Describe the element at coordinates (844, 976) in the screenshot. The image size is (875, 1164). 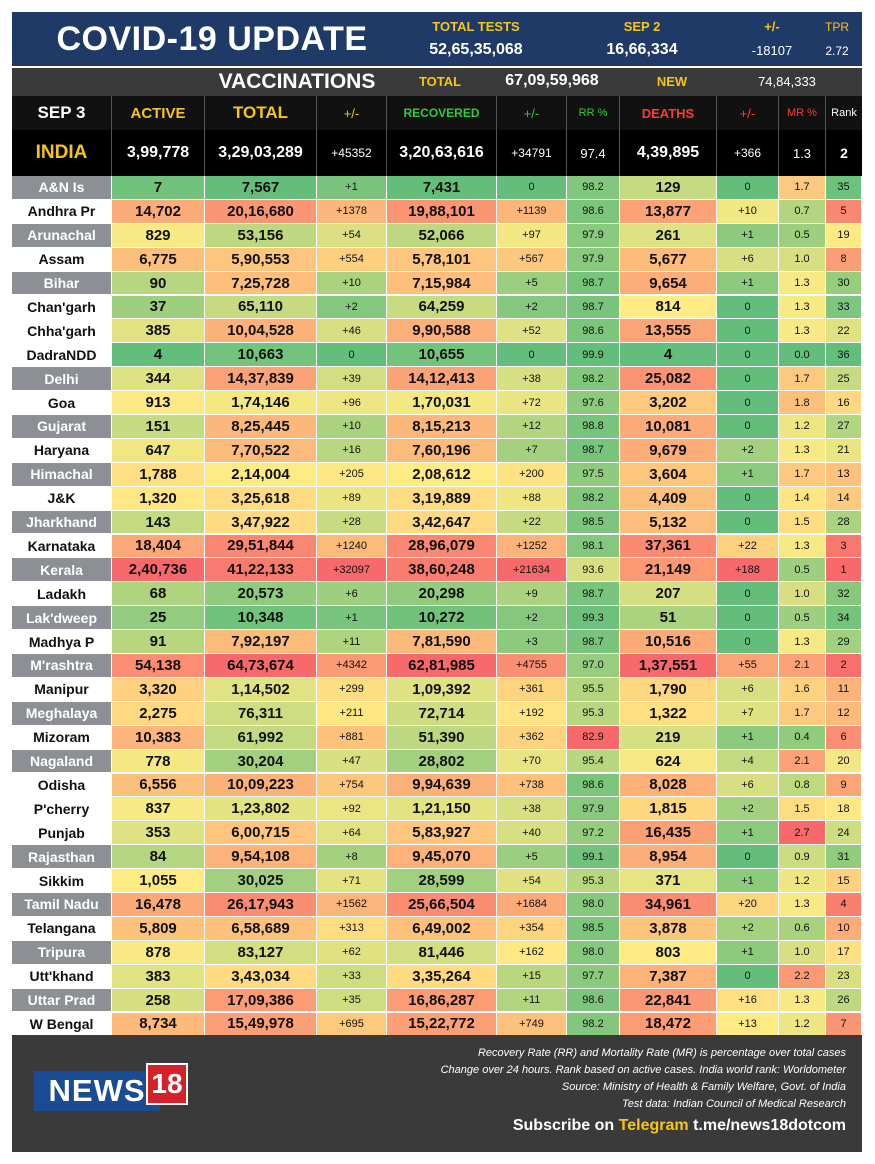
I see `cell-rank: 23` at that location.